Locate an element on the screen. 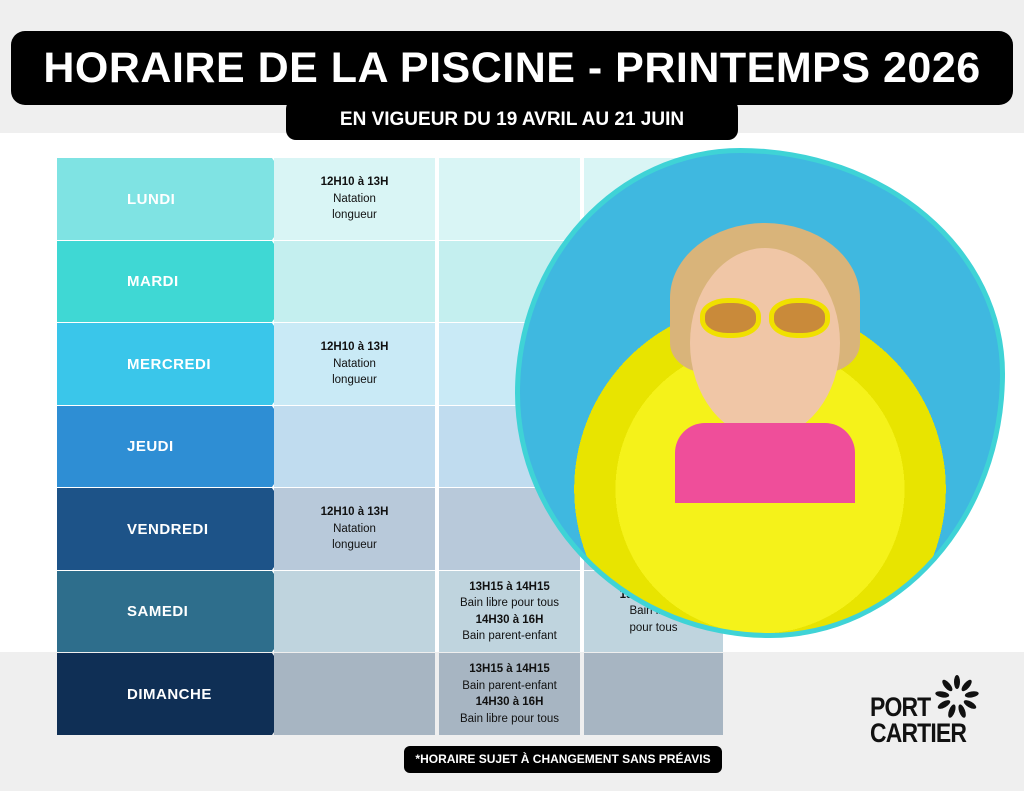 The image size is (1024, 791). day-label: SAMEDI is located at coordinates (178, 611).